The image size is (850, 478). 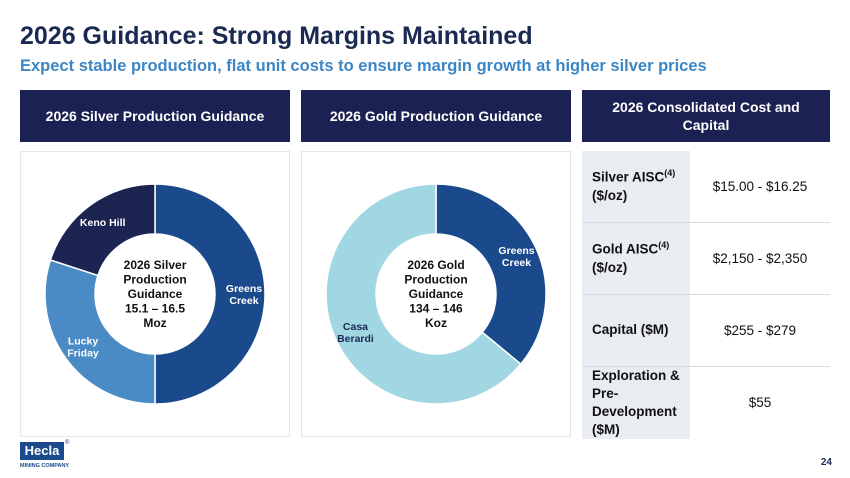 What do you see at coordinates (636, 258) in the screenshot?
I see `row-label: Gold AISC(4) ($/oz)` at bounding box center [636, 258].